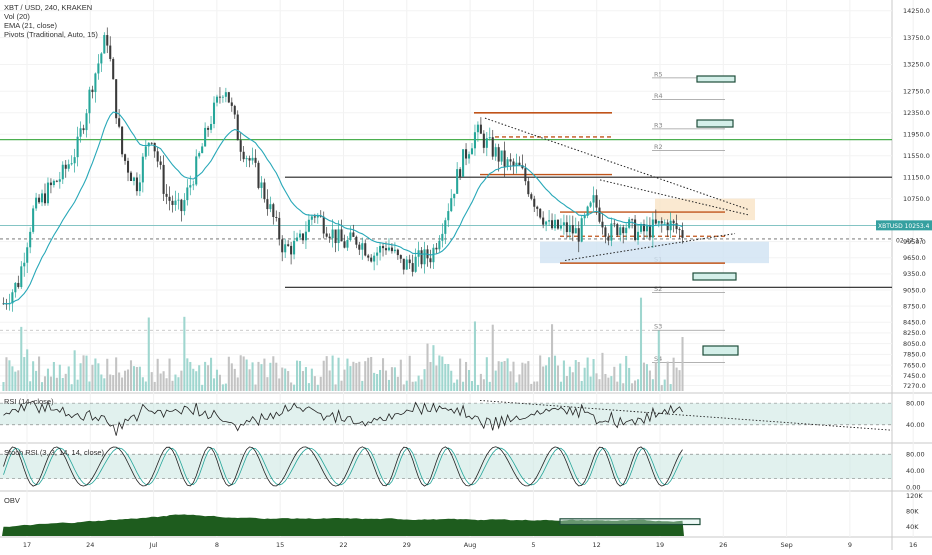 The height and width of the screenshot is (555, 932). I want to click on x-axis-tick-label: 8, so click(217, 545).